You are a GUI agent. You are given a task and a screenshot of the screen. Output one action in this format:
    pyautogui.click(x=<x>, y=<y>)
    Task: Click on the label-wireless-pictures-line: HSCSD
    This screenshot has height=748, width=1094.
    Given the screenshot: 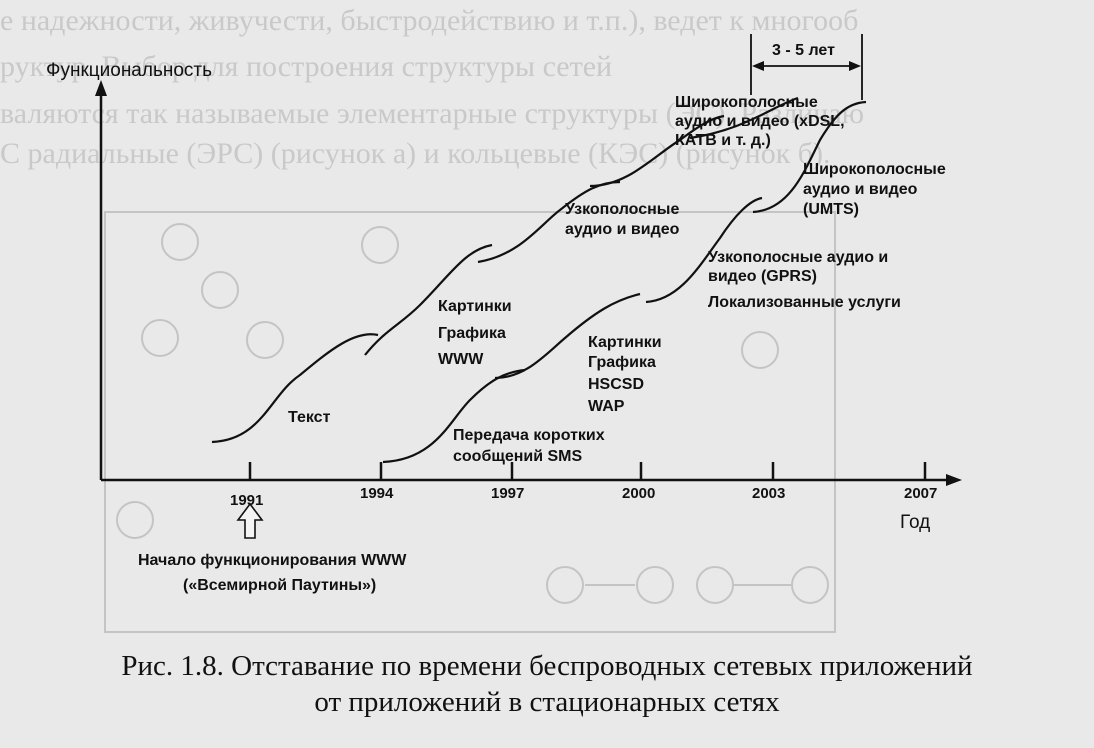 What is the action you would take?
    pyautogui.click(x=616, y=384)
    